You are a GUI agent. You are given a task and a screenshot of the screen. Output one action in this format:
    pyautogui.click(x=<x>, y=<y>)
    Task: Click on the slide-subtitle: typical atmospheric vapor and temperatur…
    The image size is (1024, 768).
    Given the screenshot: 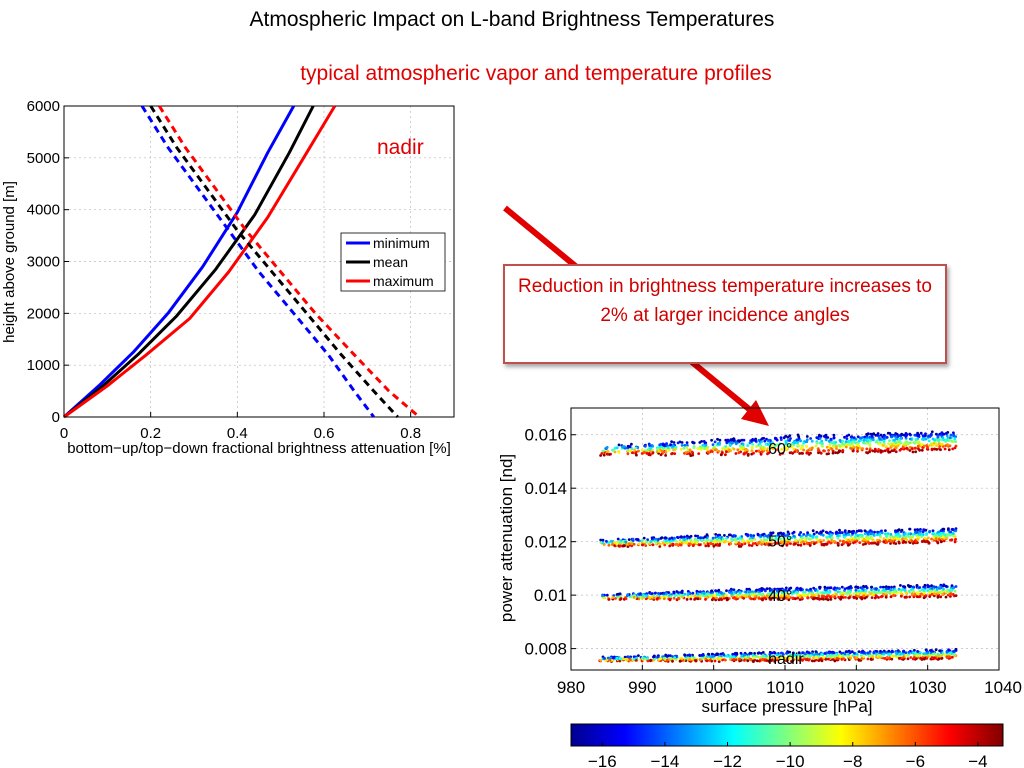 What is the action you would take?
    pyautogui.click(x=536, y=73)
    